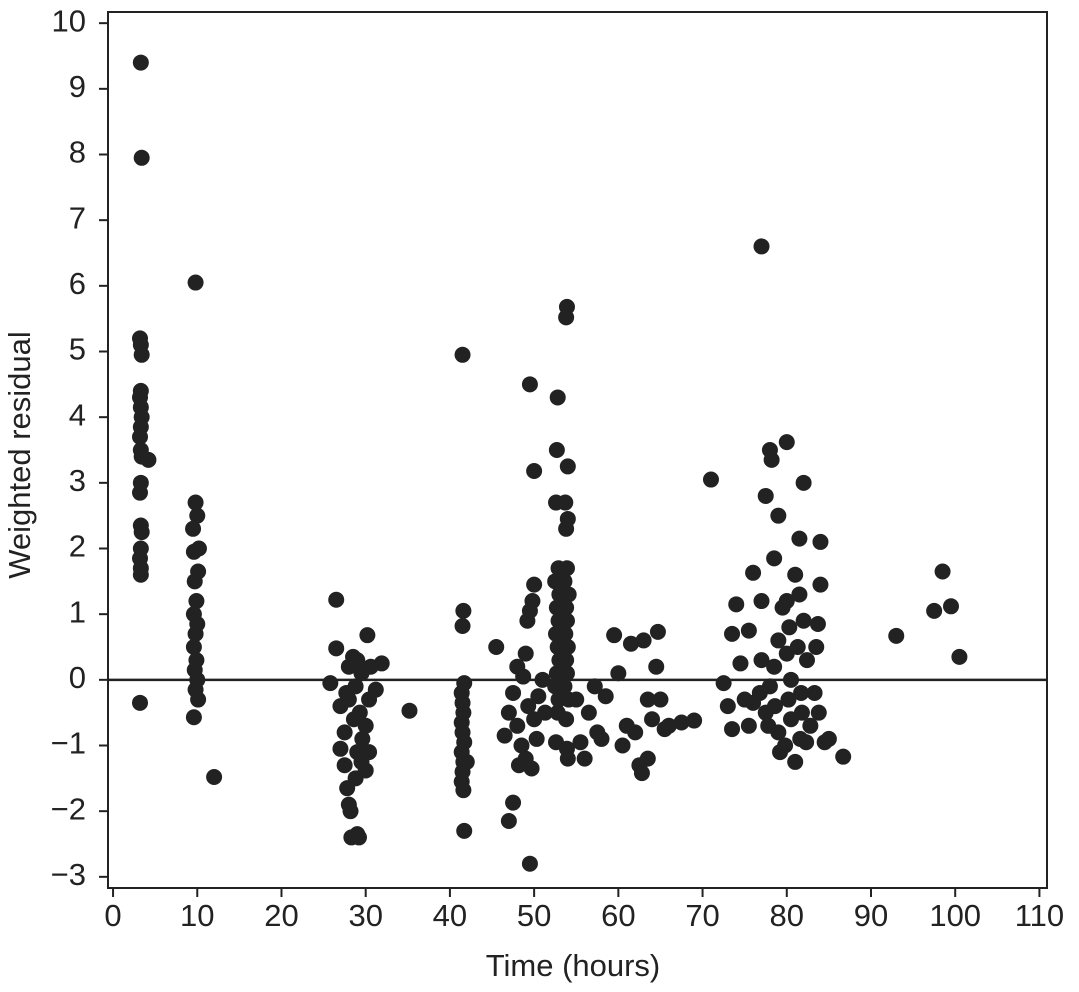  I want to click on x-tick-label: 110, so click(1039, 915).